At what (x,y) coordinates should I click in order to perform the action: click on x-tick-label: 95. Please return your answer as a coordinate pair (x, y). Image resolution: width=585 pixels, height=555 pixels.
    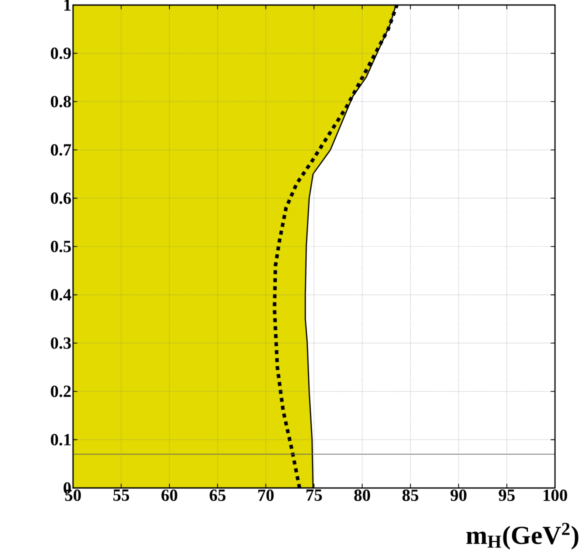
    Looking at the image, I should click on (506, 495).